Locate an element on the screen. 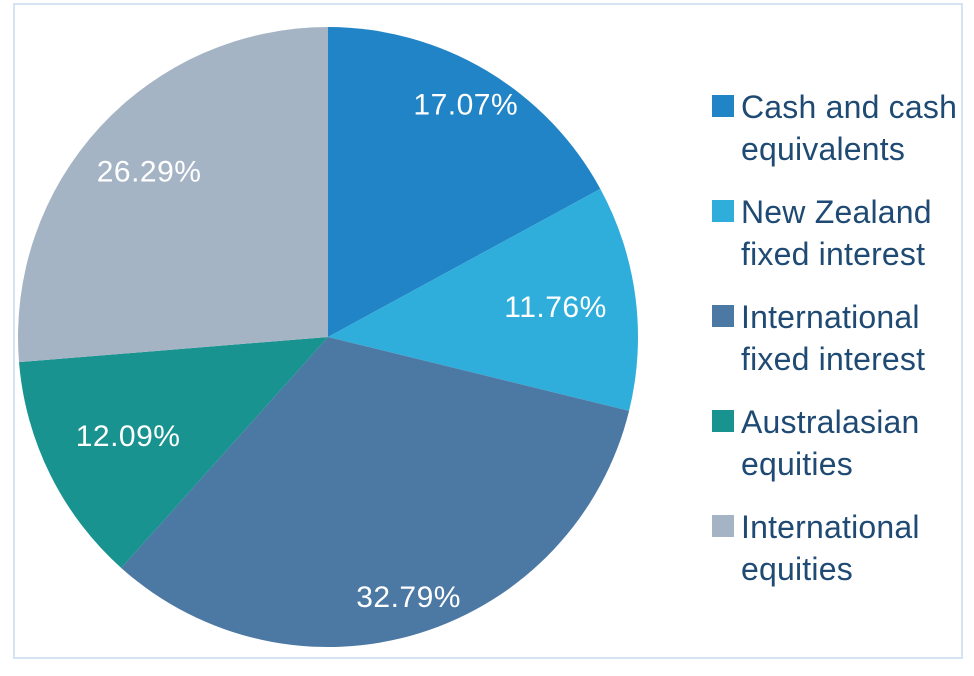 This screenshot has width=974, height=676. slice-data-label-1: 11.76% is located at coordinates (555, 307).